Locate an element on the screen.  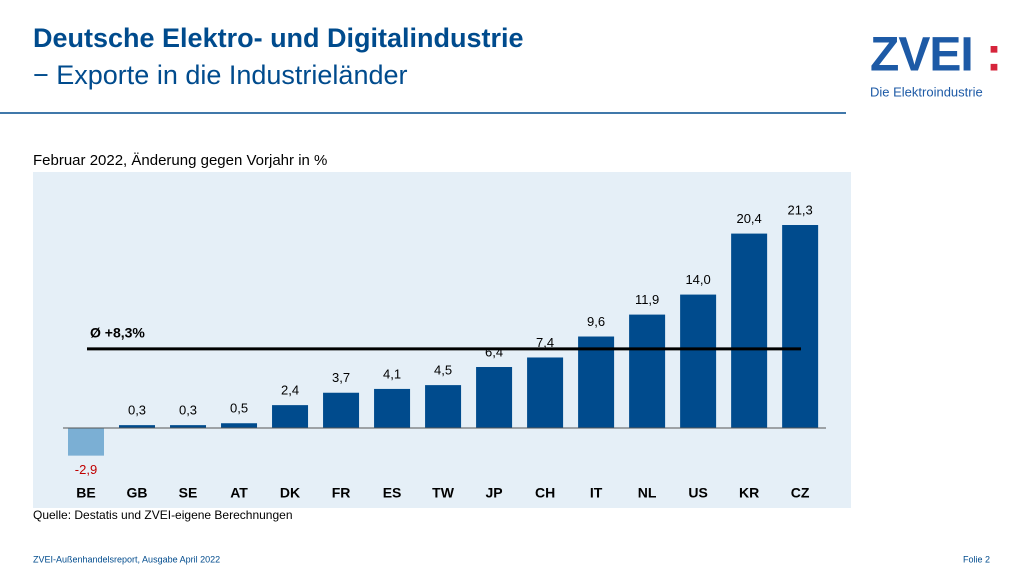
category-label: DK is located at coordinates (290, 493).